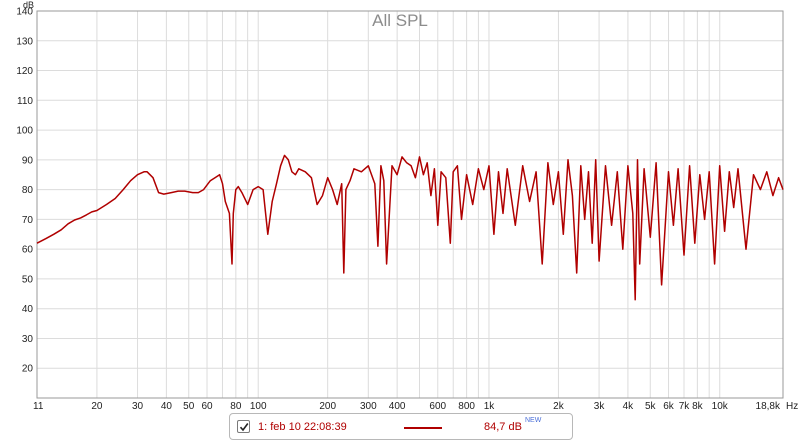 The width and height of the screenshot is (800, 443). What do you see at coordinates (533, 420) in the screenshot?
I see `legend-new-badge: NEW` at bounding box center [533, 420].